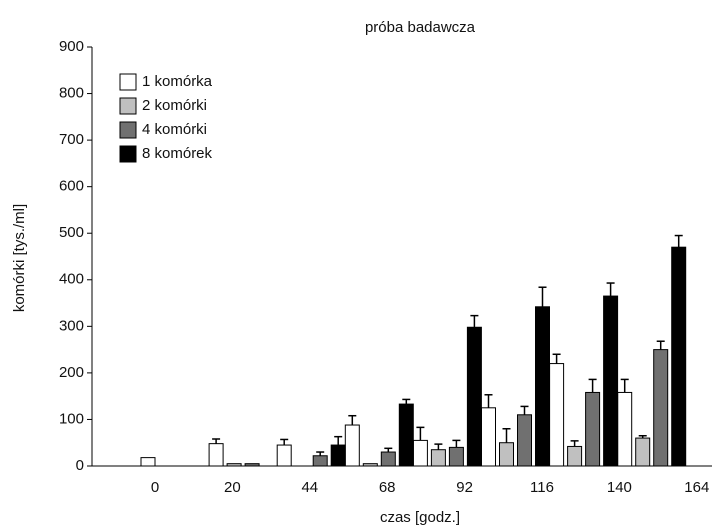  Describe the element at coordinates (232, 487) in the screenshot. I see `x-tick-label: 20` at that location.